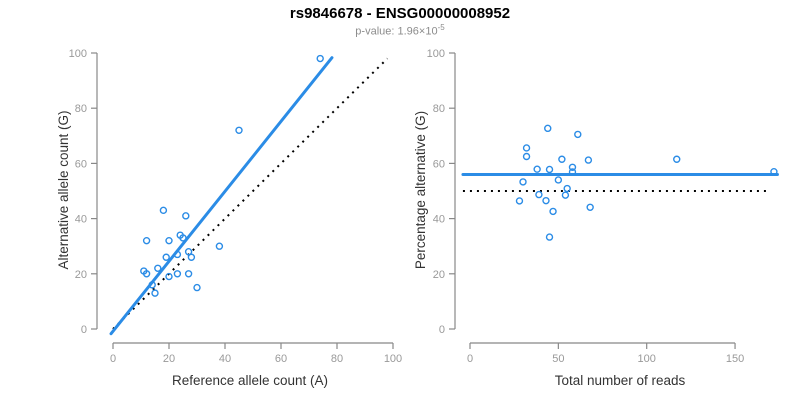 The width and height of the screenshot is (800, 400). What do you see at coordinates (735, 359) in the screenshot?
I see `x-tick-label: 150` at bounding box center [735, 359].